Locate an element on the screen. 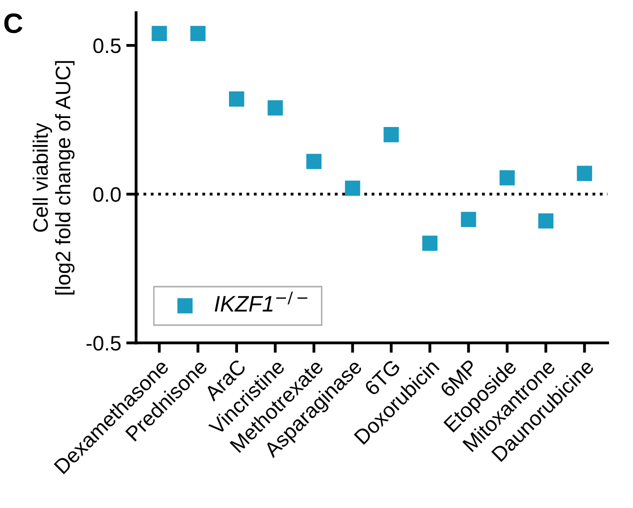  y-tick-label: 0.5 is located at coordinates (107, 46).